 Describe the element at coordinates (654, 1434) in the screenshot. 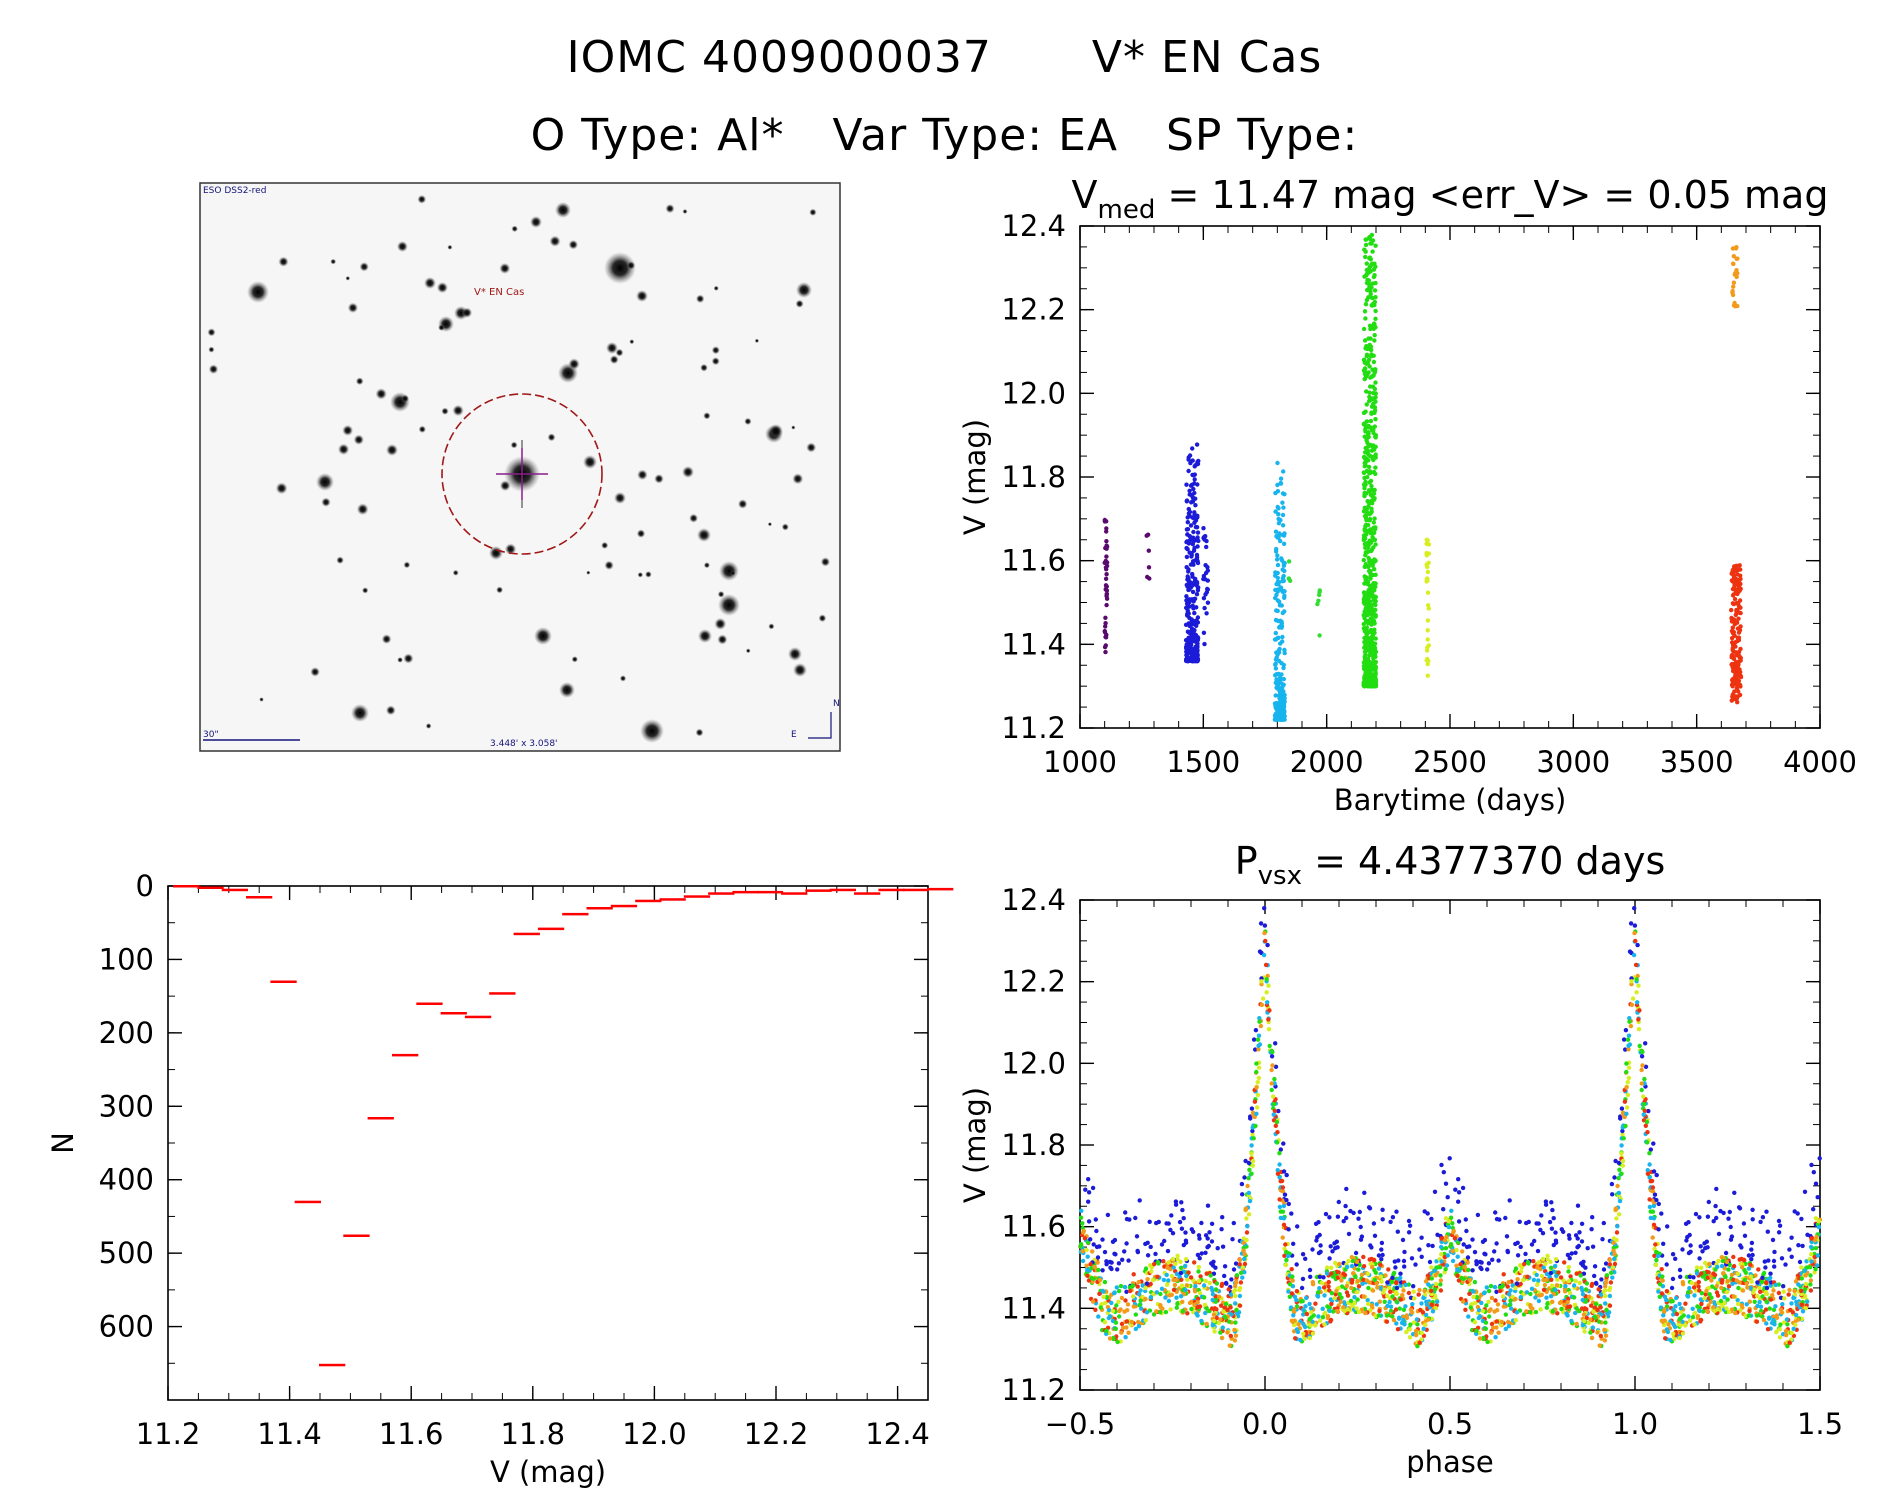

I see `x-tick-label: 12.0` at that location.